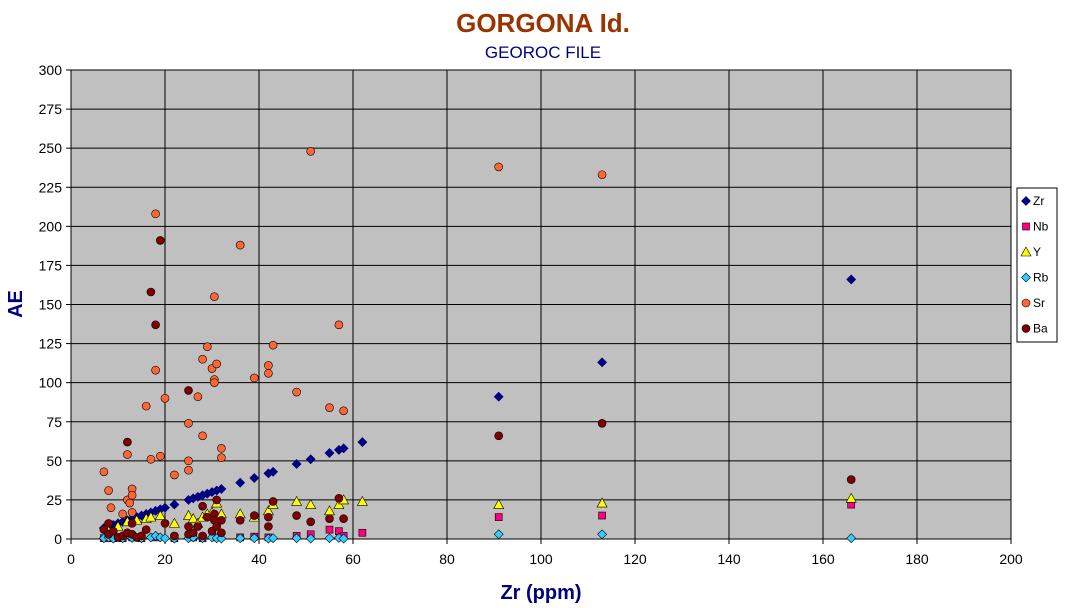  I want to click on legend-marker-ba, so click(1026, 328).